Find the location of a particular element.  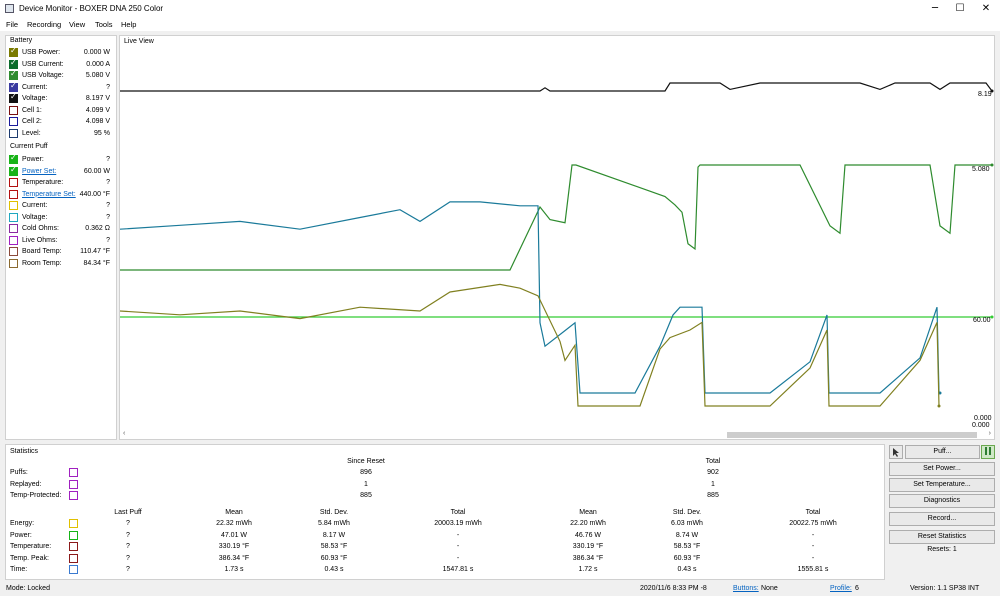

puff-row: Board Temp: 110.47 °F is located at coordinates (61, 251).